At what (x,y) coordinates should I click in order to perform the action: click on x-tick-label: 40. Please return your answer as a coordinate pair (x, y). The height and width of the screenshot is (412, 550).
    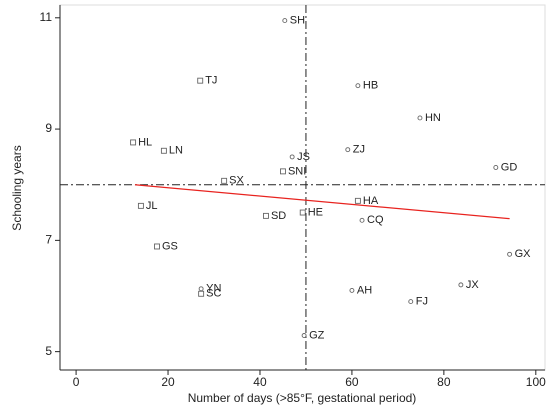
    Looking at the image, I should click on (260, 382).